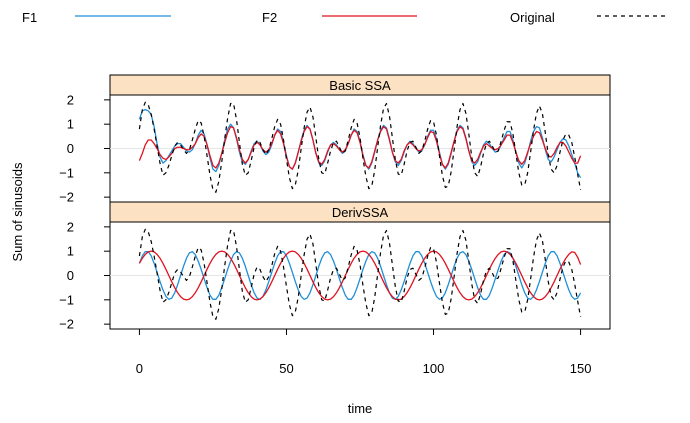 Image resolution: width=690 pixels, height=423 pixels. Describe the element at coordinates (66, 197) in the screenshot. I see `y-tick-label-basic-ssa: −2` at that location.